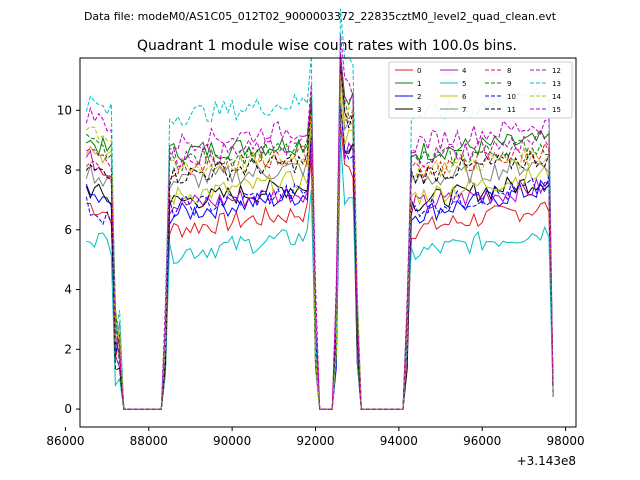 This screenshot has height=480, width=640. Describe the element at coordinates (509, 71) in the screenshot. I see `legend-label-8: 8` at that location.